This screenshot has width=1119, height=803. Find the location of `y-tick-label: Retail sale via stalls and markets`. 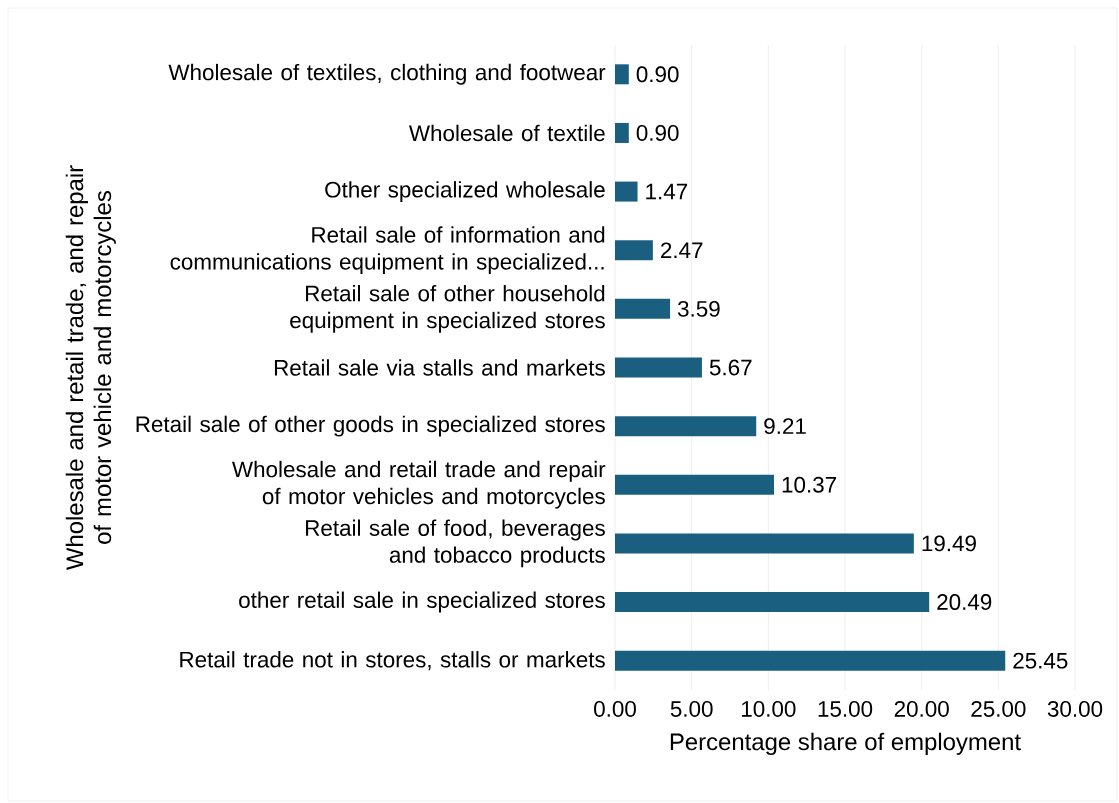

y-tick-label: Retail sale via stalls and markets is located at coordinates (439, 367).